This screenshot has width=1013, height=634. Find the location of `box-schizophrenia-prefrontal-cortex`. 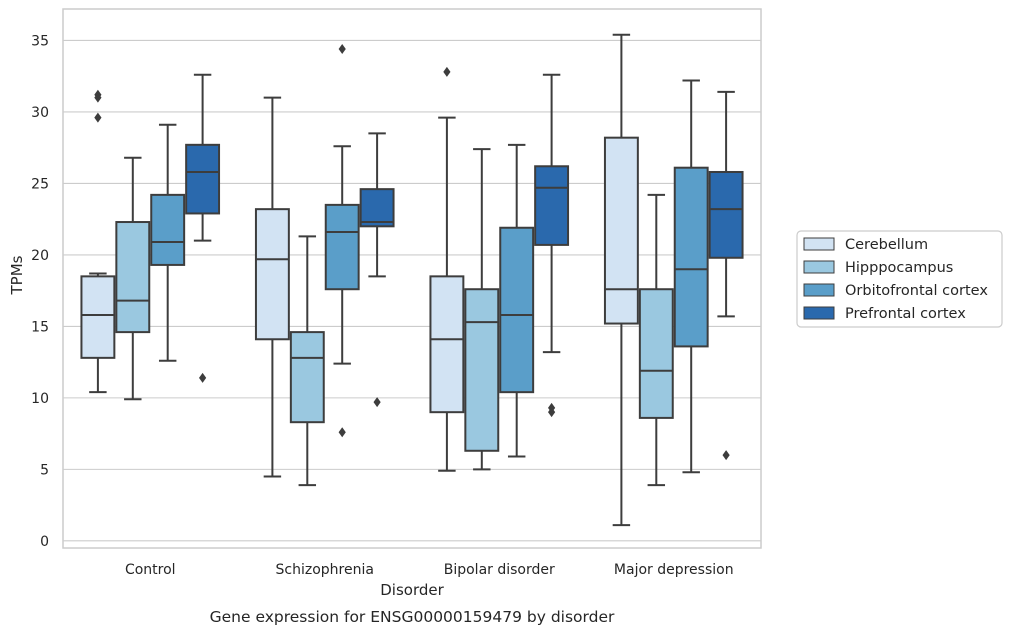

box-schizophrenia-prefrontal-cortex is located at coordinates (377, 270).